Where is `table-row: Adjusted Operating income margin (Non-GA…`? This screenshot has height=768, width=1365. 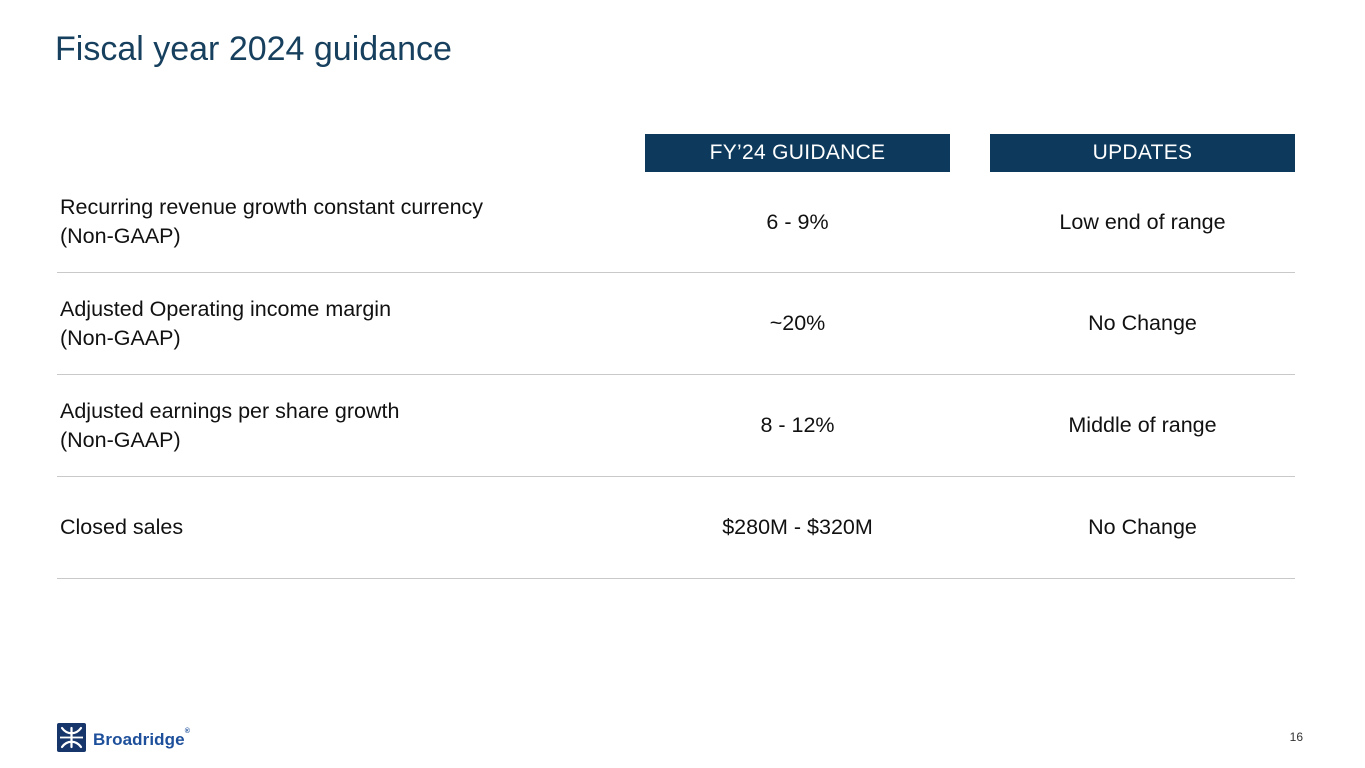 table-row: Adjusted Operating income margin (Non-GA… is located at coordinates (676, 324).